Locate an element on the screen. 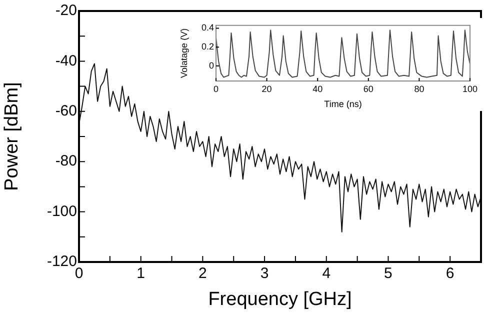 This screenshot has width=499, height=321. x-tick-label: 3 is located at coordinates (264, 273).